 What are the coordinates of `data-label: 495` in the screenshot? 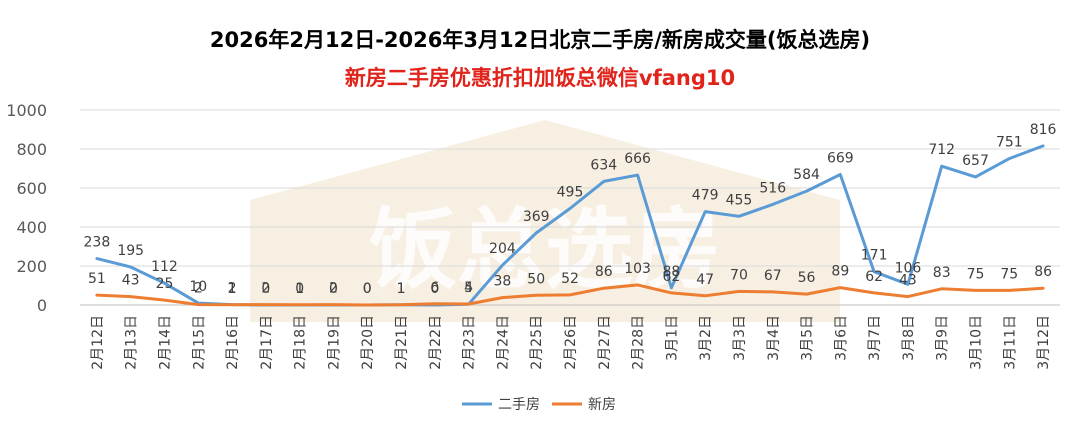 It's located at (570, 192).